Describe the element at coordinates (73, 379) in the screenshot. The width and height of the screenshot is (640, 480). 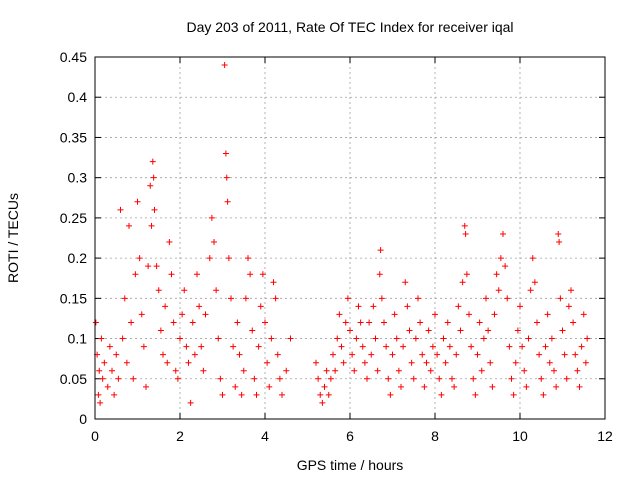
I see `y-tick-label: 0.05` at that location.